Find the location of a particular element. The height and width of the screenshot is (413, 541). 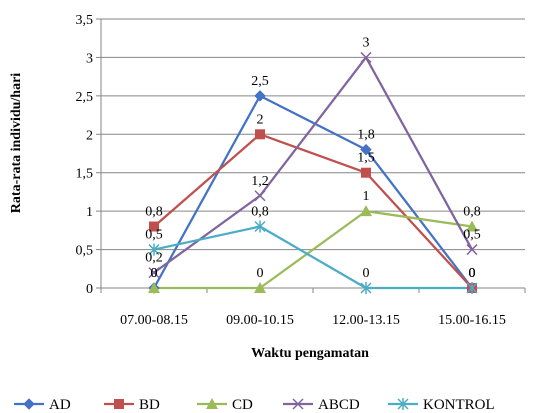

data-label-abcd: 0,5 is located at coordinates (472, 235).